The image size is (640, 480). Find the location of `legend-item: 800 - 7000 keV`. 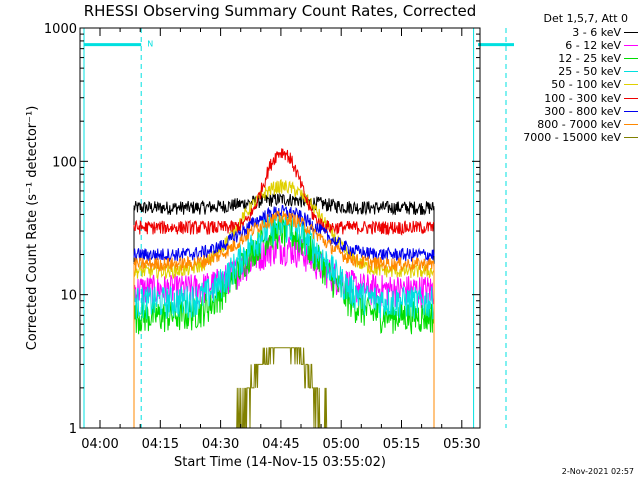

legend-item: 800 - 7000 keV is located at coordinates (560, 124).